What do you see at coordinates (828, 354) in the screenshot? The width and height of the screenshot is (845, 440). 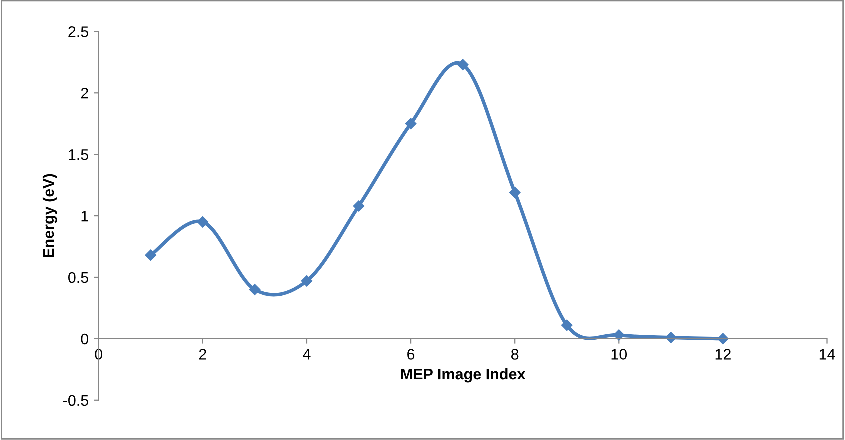 I see `x-tick-label: 14` at bounding box center [828, 354].